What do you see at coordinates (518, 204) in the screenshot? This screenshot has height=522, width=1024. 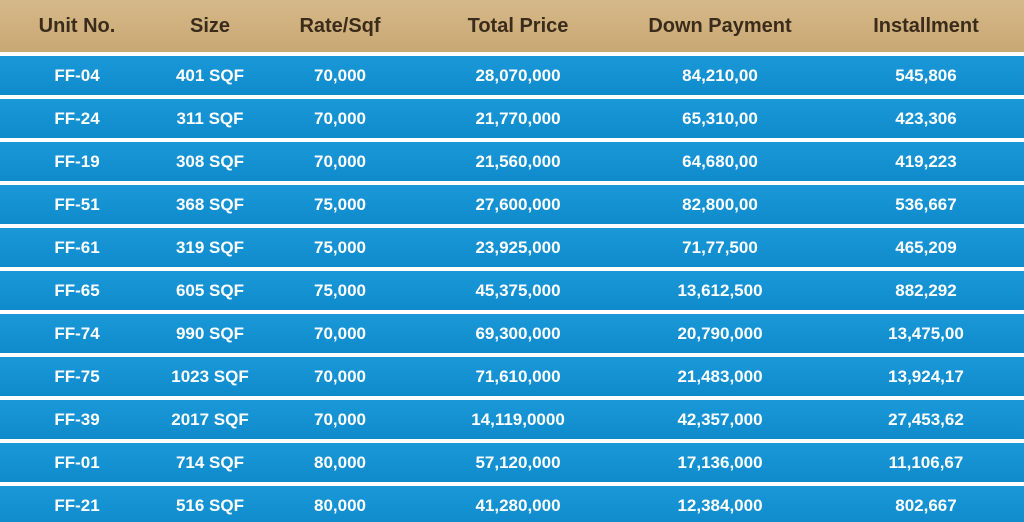 I see `cell-total-price: 27,600,000` at bounding box center [518, 204].